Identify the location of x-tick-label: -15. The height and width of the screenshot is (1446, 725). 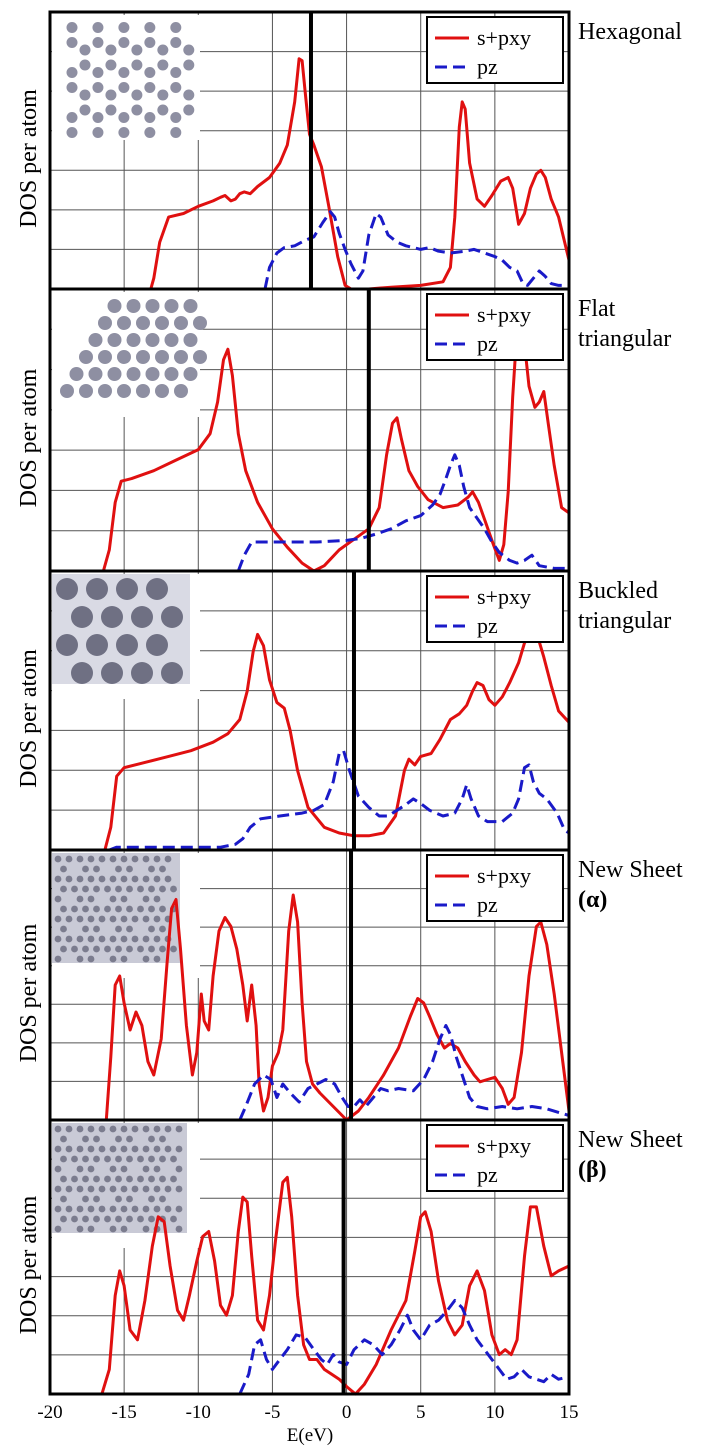
(123, 1412).